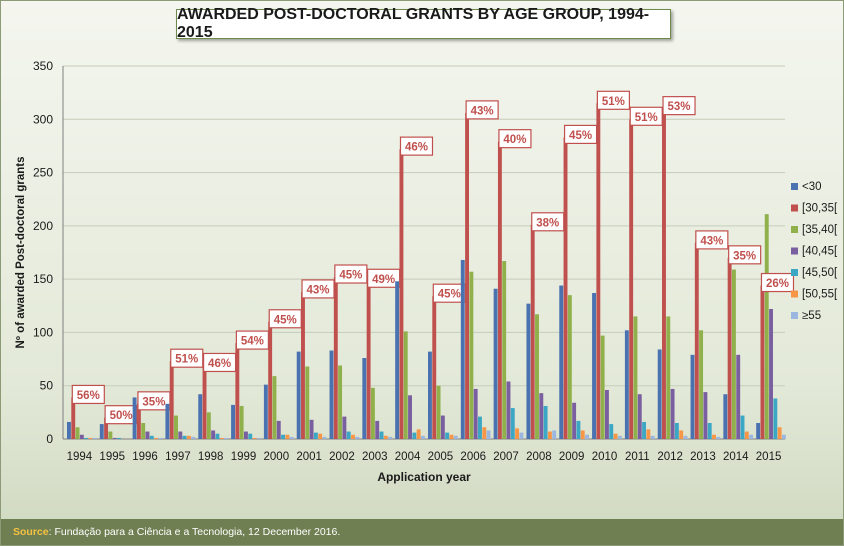 The image size is (844, 546). I want to click on x-tick-label: 2002, so click(342, 457).